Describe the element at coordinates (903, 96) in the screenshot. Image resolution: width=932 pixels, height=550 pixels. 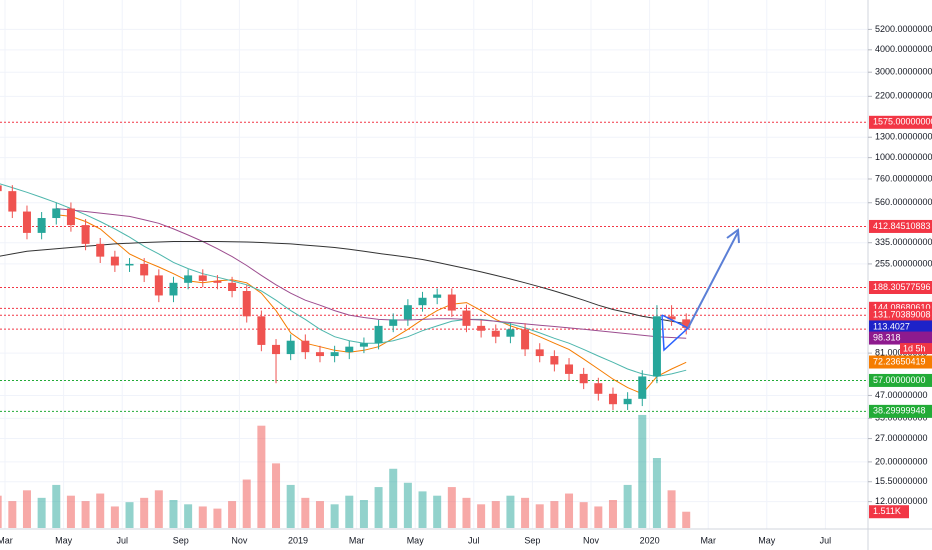
I see `y-tick-label: 2200.00000000` at that location.